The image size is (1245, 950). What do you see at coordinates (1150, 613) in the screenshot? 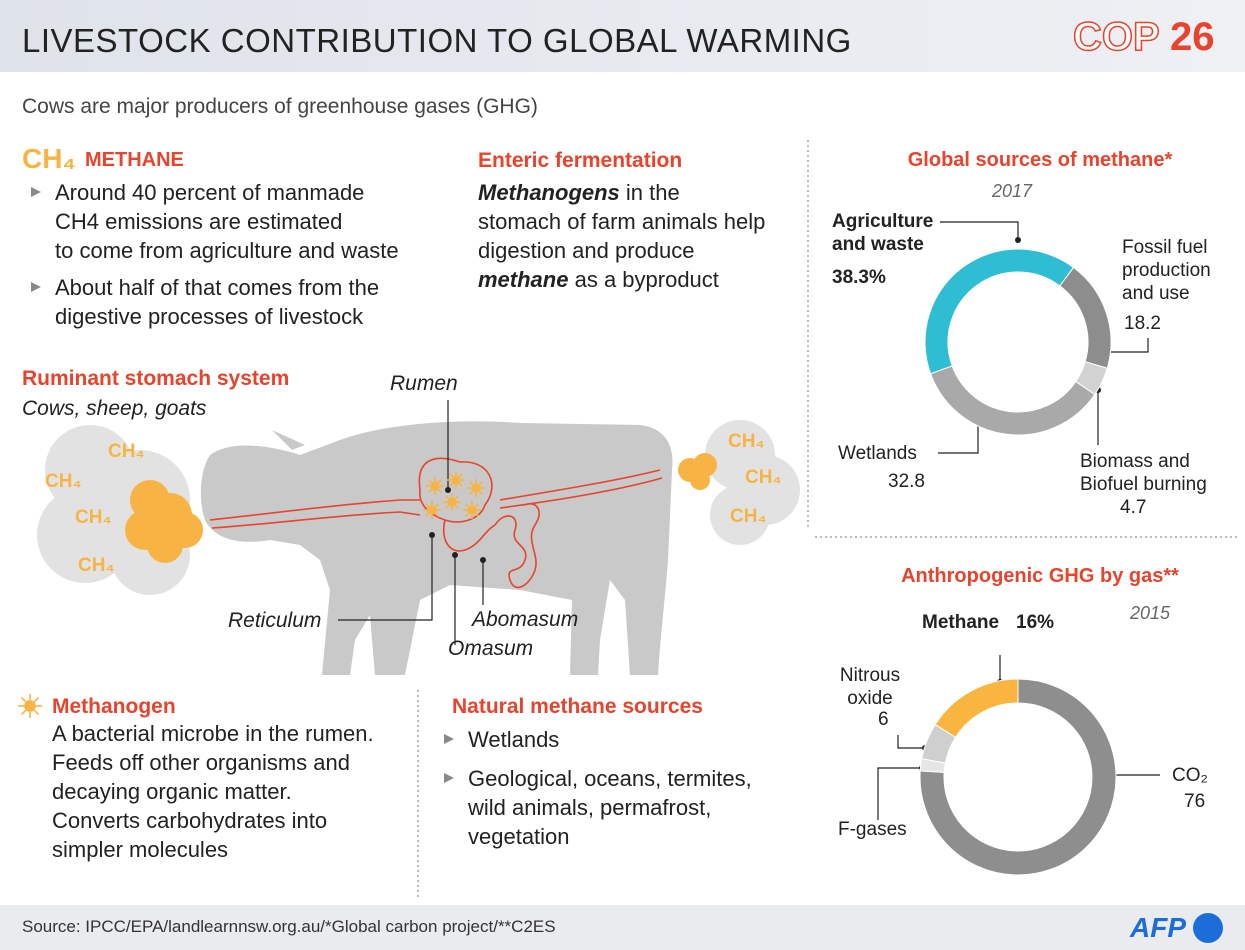
I see `chart-subtitle: 2015` at bounding box center [1150, 613].